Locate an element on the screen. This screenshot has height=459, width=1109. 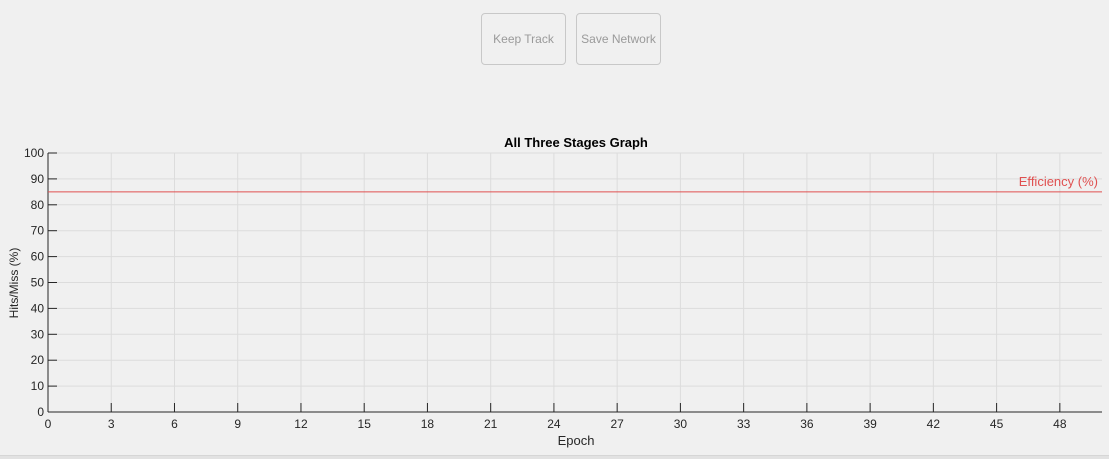
y-axis-label: Hits/Miss (%) is located at coordinates (14, 283).